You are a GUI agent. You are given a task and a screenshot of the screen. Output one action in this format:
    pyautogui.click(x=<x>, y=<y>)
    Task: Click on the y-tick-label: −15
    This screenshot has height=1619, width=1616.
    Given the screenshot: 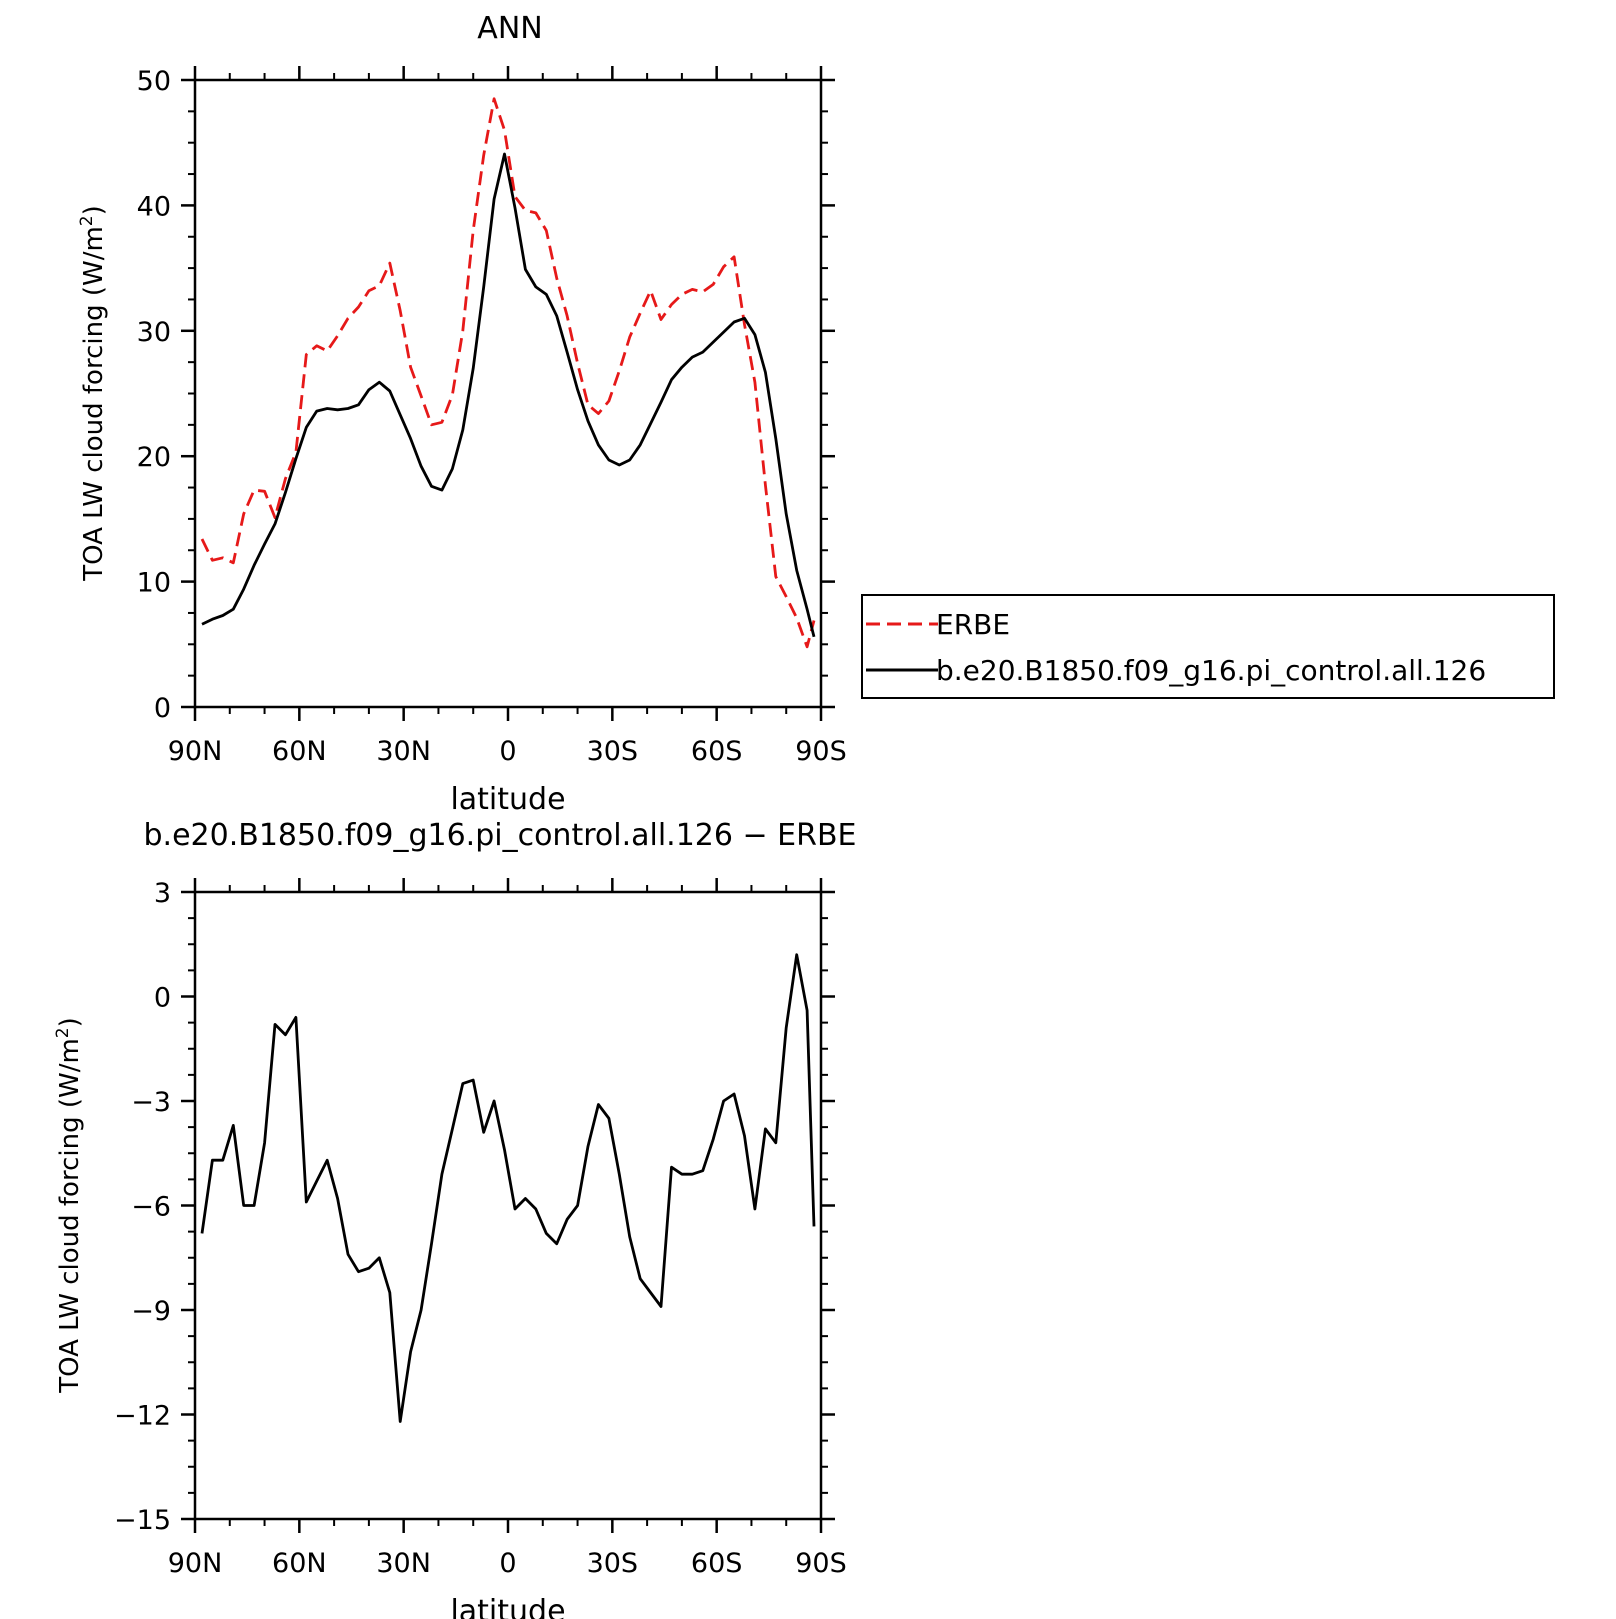 What is the action you would take?
    pyautogui.click(x=142, y=1520)
    